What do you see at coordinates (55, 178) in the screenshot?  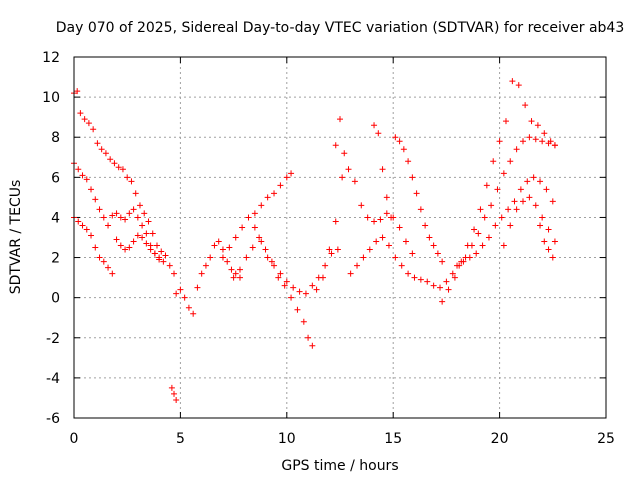 I see `y-tick-label: 6` at bounding box center [55, 178].